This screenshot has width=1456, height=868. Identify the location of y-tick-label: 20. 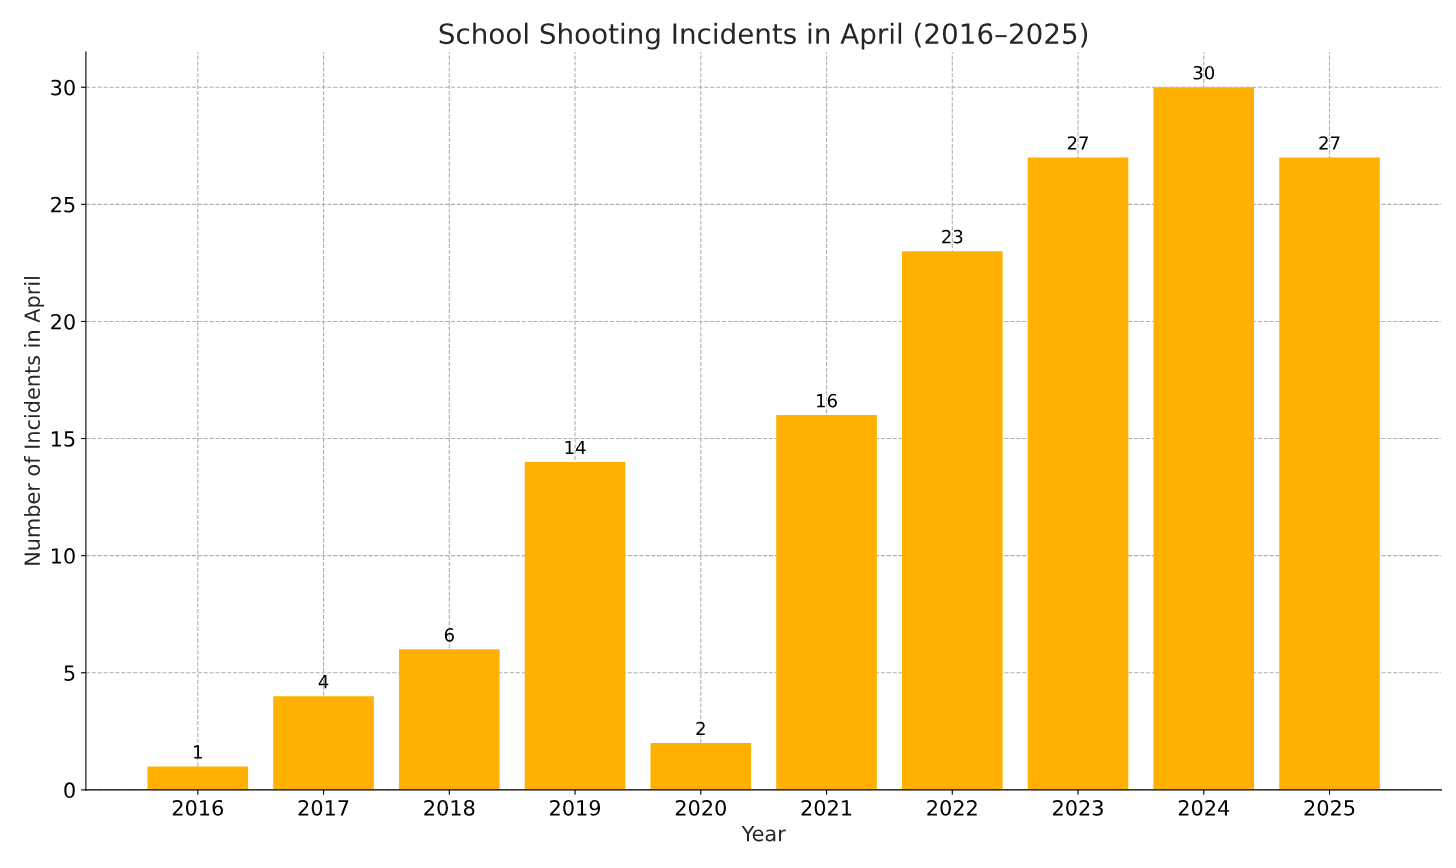
(63, 321).